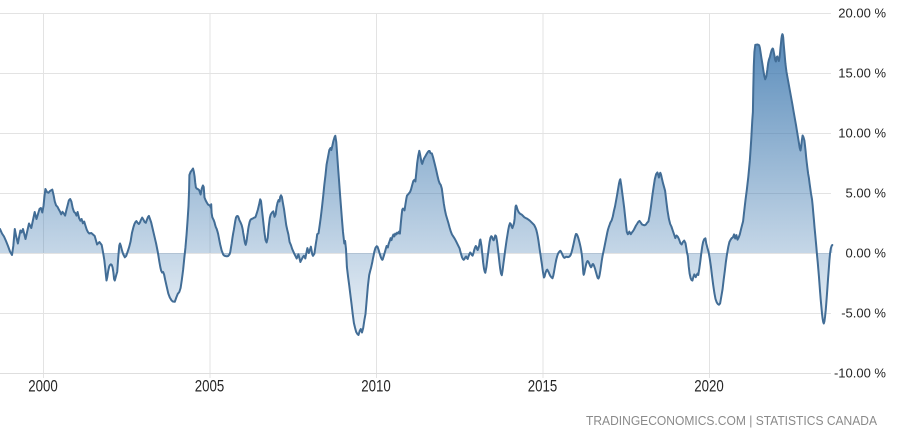  What do you see at coordinates (210, 387) in the screenshot?
I see `svg-text: 2005` at bounding box center [210, 387].